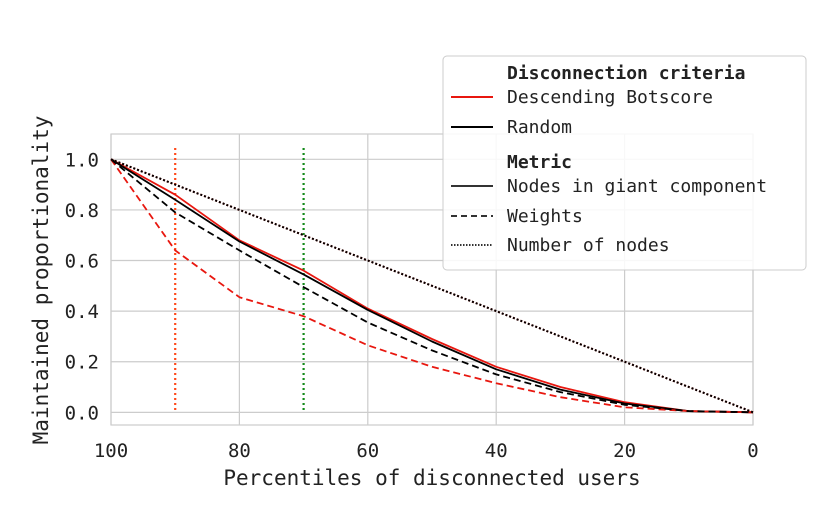  What do you see at coordinates (588, 245) in the screenshot?
I see `legend-label: Number of nodes` at bounding box center [588, 245].